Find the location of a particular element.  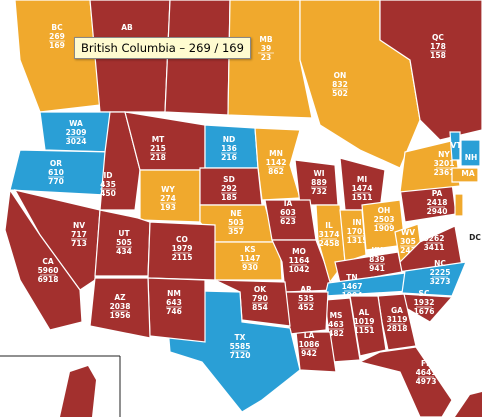

region-value: 216 is located at coordinates (229, 157).